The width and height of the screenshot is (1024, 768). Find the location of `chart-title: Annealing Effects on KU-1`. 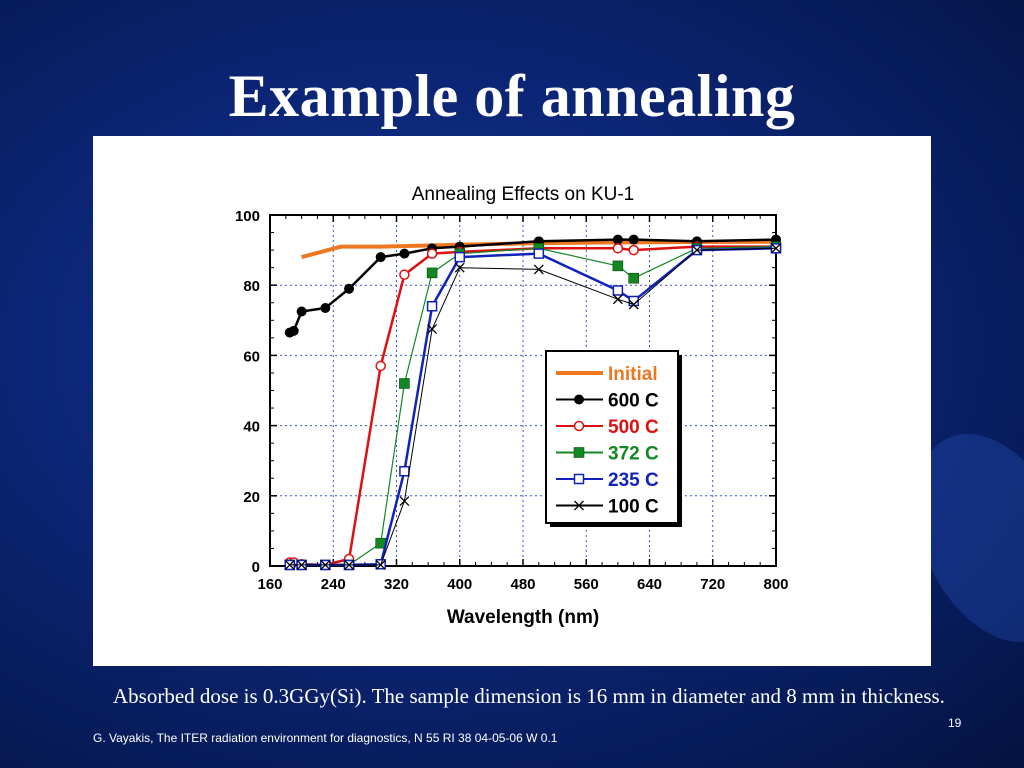

chart-title: Annealing Effects on KU-1 is located at coordinates (523, 194).